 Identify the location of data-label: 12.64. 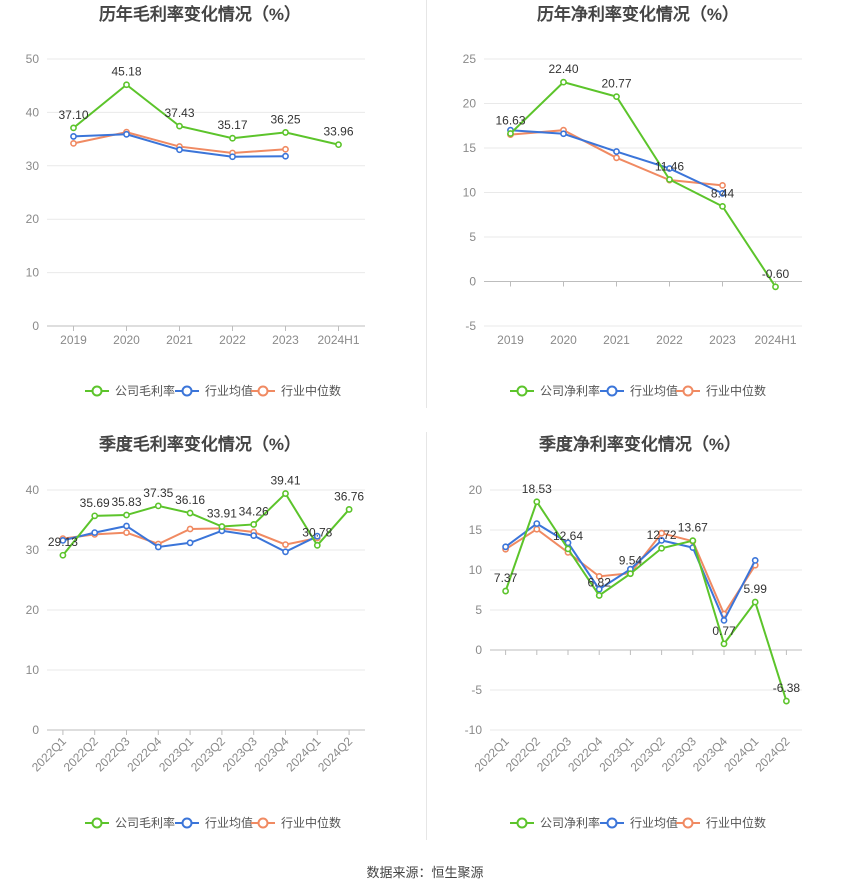
(568, 536).